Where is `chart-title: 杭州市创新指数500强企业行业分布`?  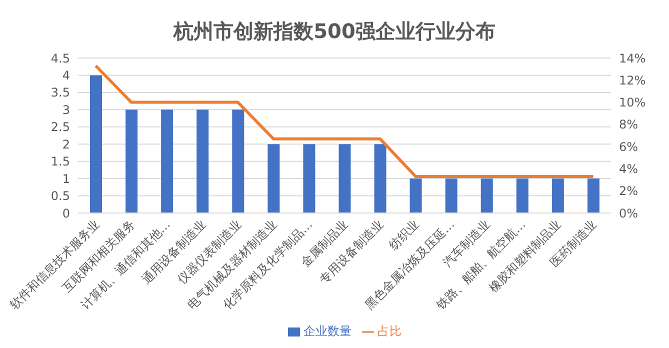 chart-title: 杭州市创新指数500强企业行业分布 is located at coordinates (334, 31).